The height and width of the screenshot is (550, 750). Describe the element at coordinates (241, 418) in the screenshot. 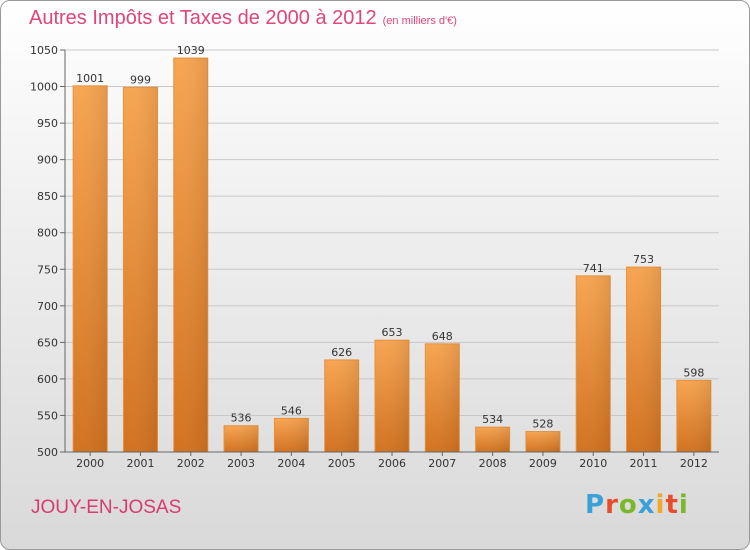

I see `bar-value-label: 536` at that location.